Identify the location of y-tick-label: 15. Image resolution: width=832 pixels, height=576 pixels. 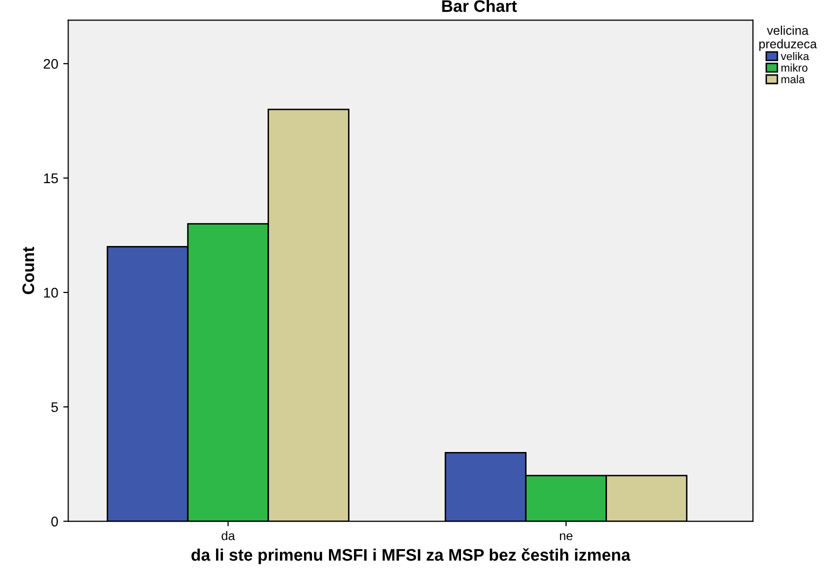
(51, 179).